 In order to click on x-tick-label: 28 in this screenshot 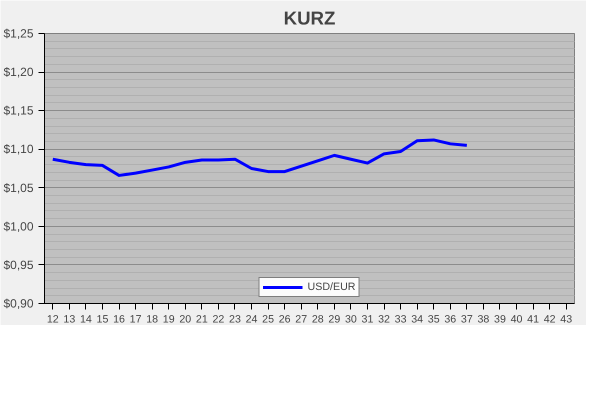, I will do `click(318, 320)`.